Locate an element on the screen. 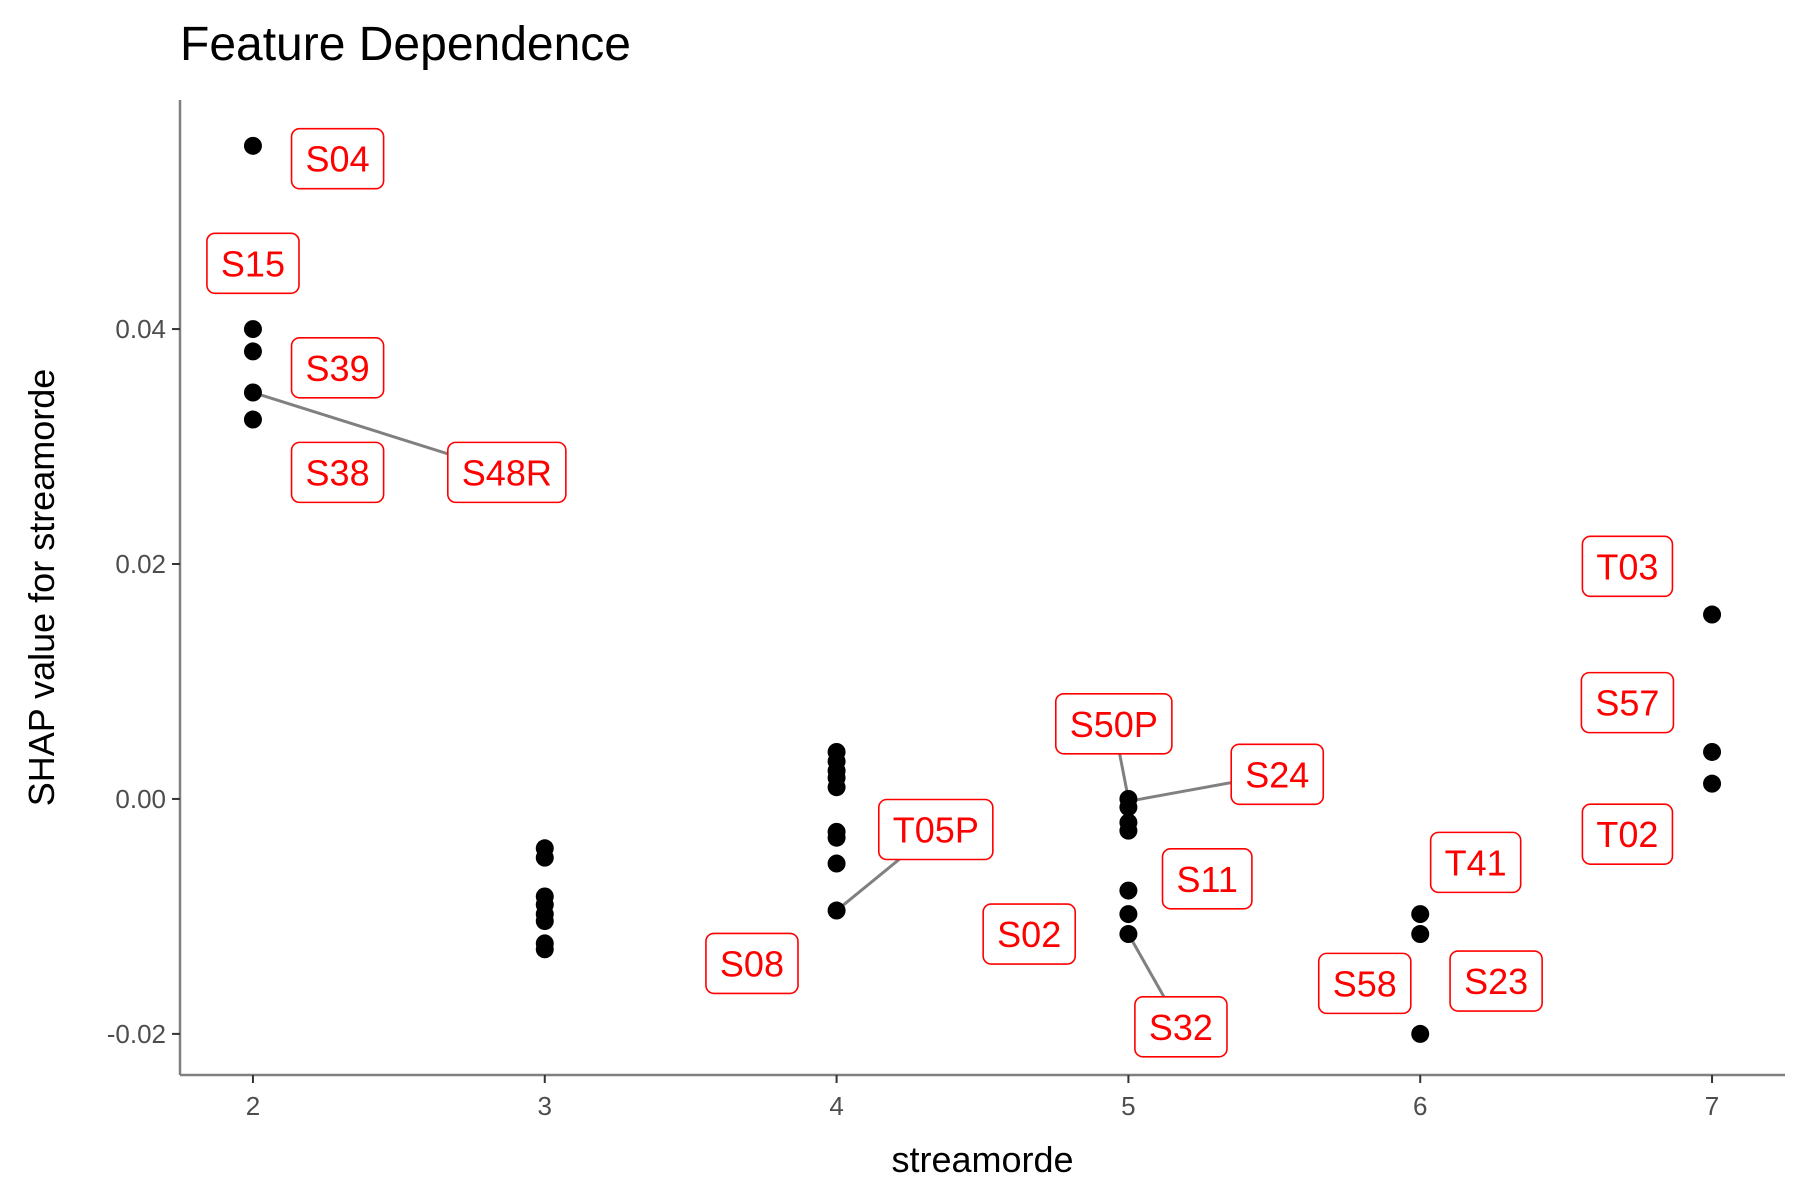  point-label: T02 is located at coordinates (1627, 834).